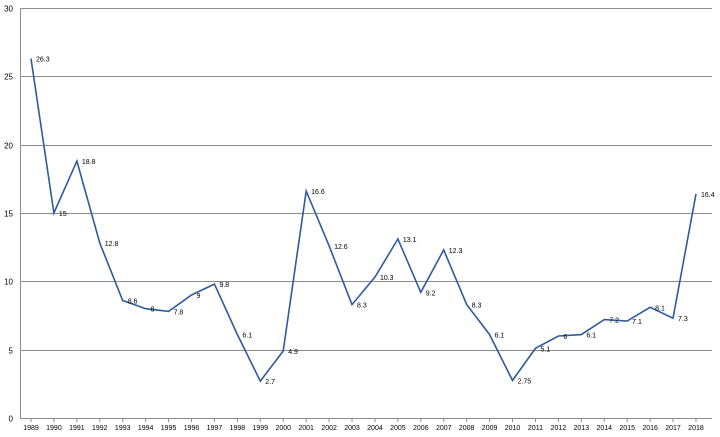 The image size is (720, 437). What do you see at coordinates (179, 312) in the screenshot?
I see `data-label: 7.8` at bounding box center [179, 312].